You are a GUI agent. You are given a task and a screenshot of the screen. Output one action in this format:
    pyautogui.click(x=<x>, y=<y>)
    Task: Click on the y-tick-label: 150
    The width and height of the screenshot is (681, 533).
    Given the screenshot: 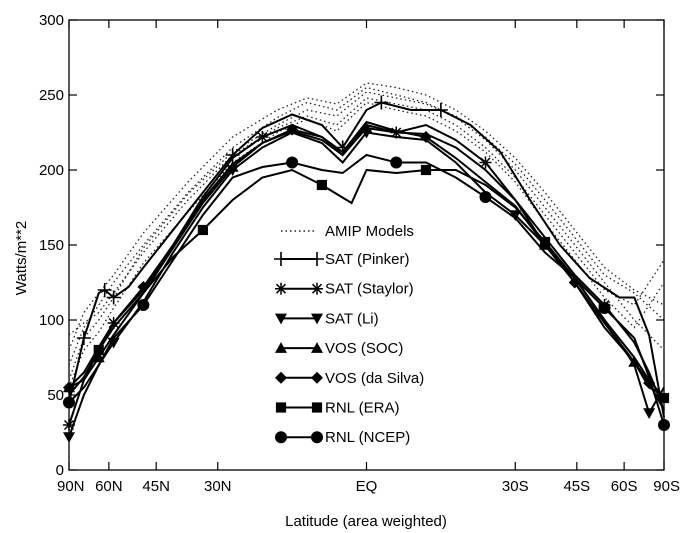 What is the action you would take?
    pyautogui.click(x=51, y=245)
    